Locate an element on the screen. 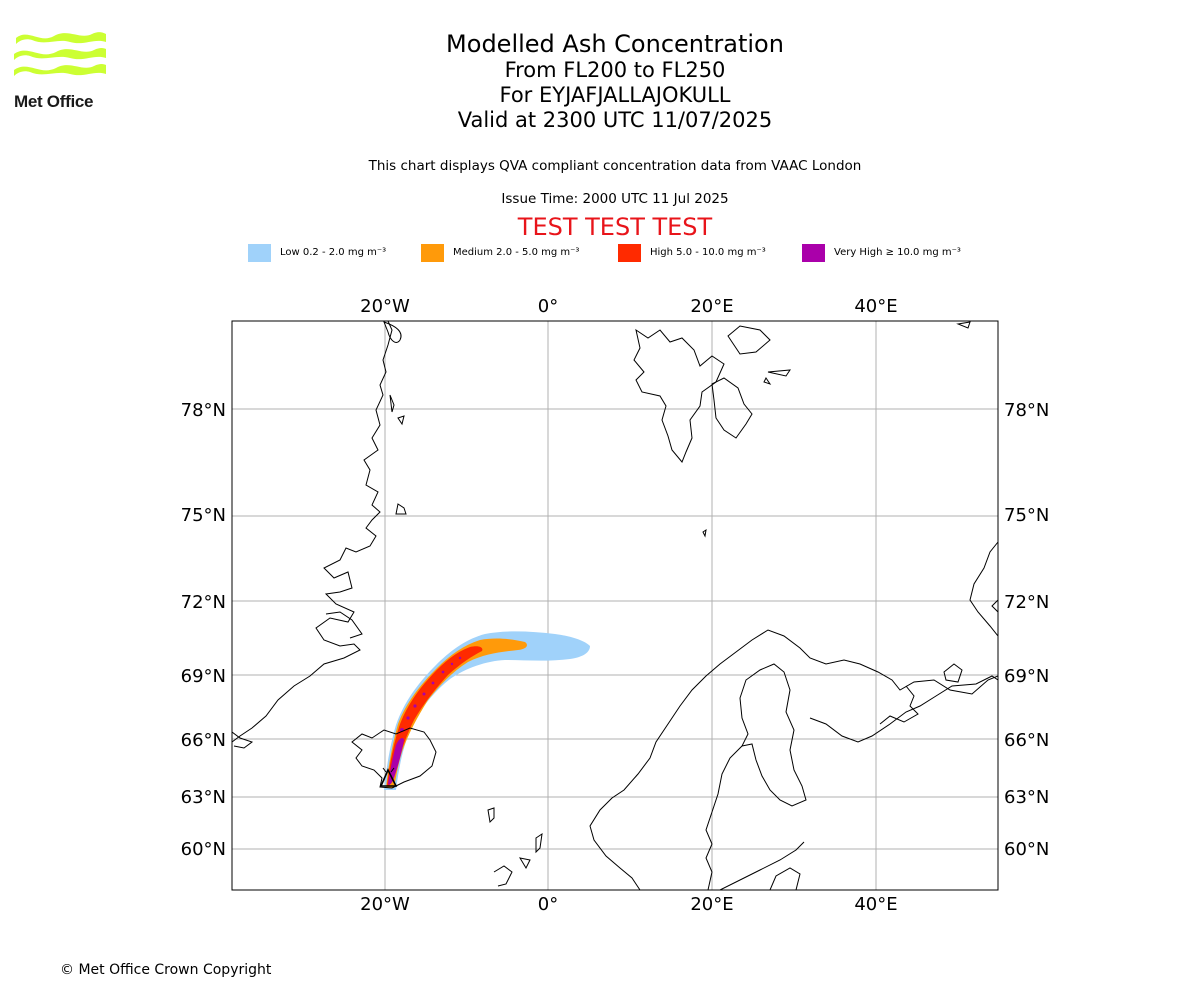 This screenshot has height=1000, width=1200. volcano-marker-ticks is located at coordinates (388, 770).